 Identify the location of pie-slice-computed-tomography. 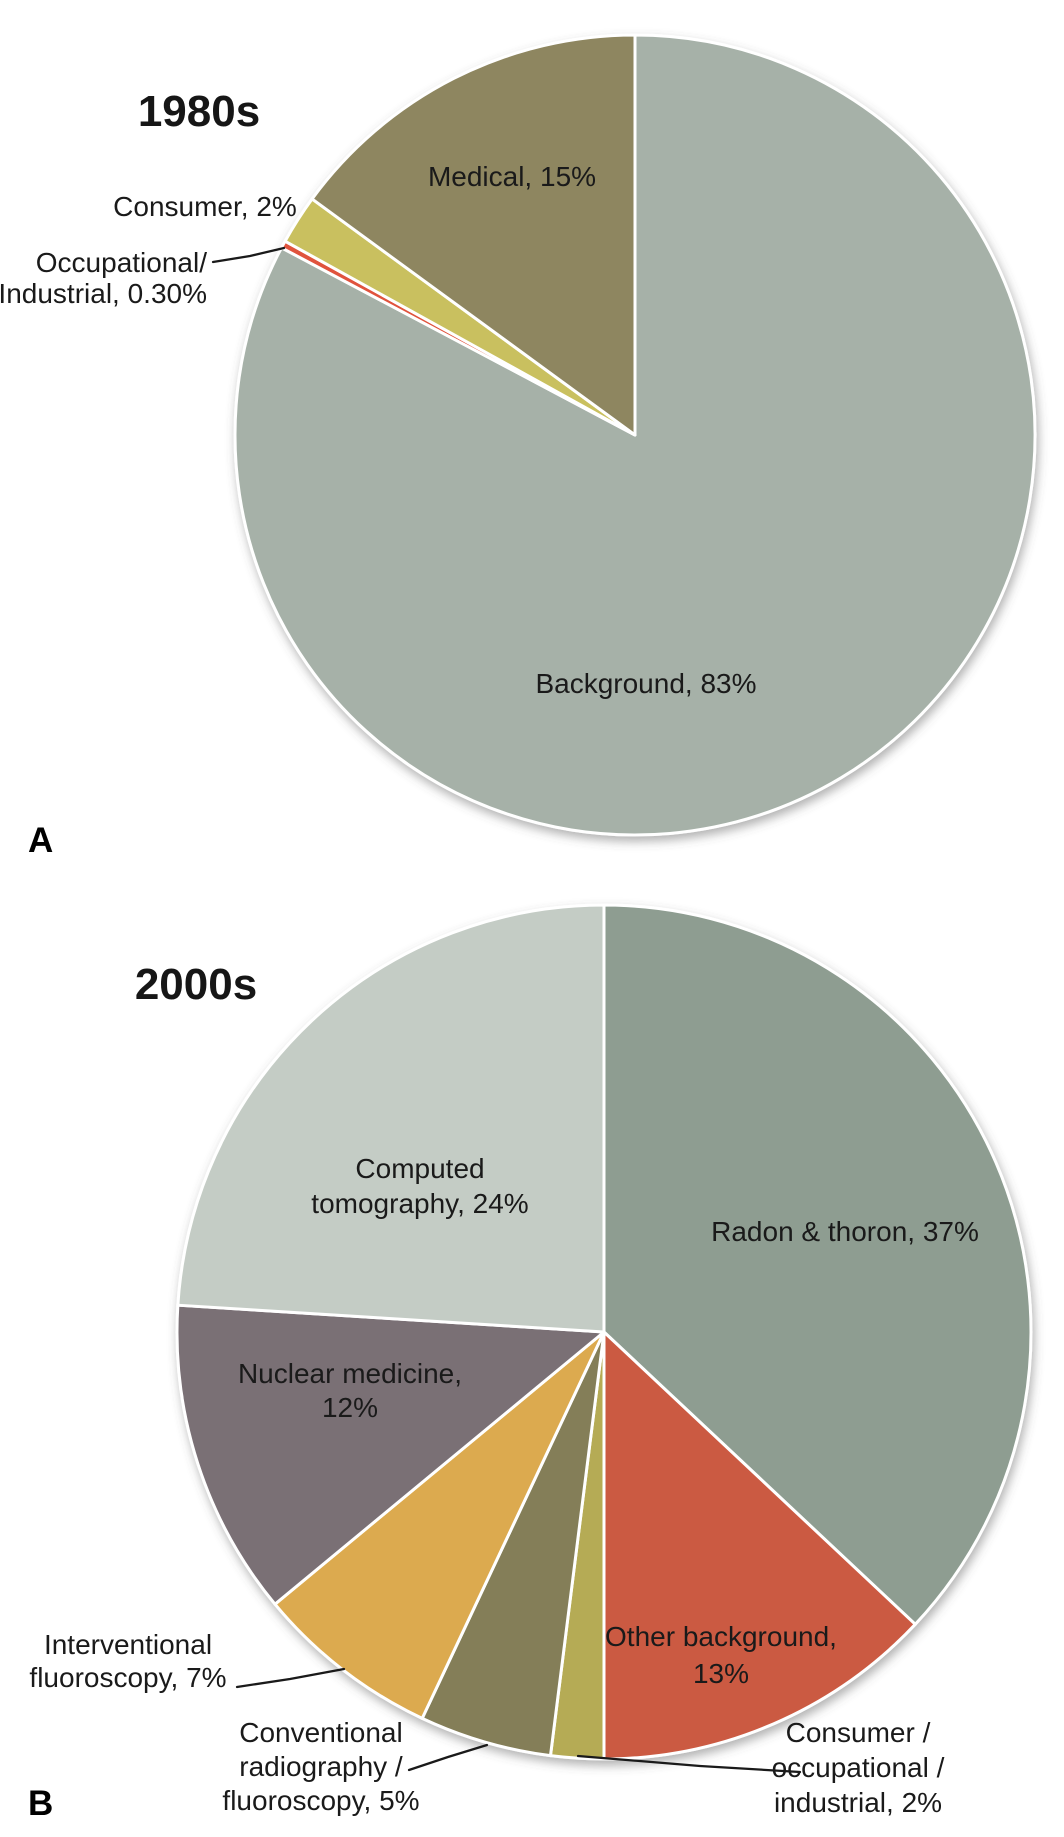
(391, 1118).